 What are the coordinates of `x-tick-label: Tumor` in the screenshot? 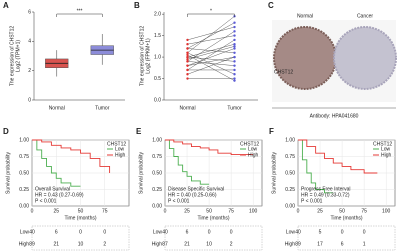 It's located at (234, 108).